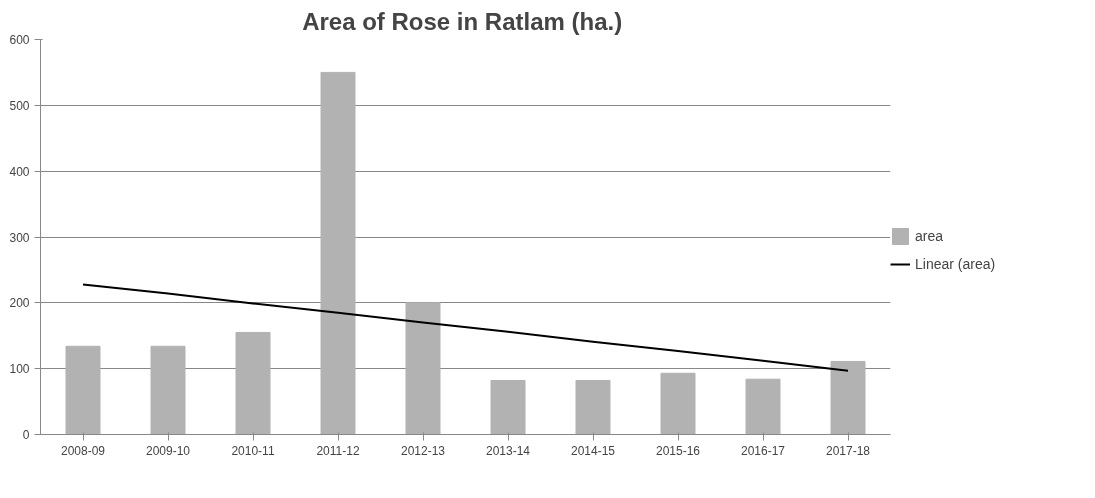 Image resolution: width=1095 pixels, height=498 pixels. What do you see at coordinates (338, 450) in the screenshot?
I see `x-tick-label: 2011-12` at bounding box center [338, 450].